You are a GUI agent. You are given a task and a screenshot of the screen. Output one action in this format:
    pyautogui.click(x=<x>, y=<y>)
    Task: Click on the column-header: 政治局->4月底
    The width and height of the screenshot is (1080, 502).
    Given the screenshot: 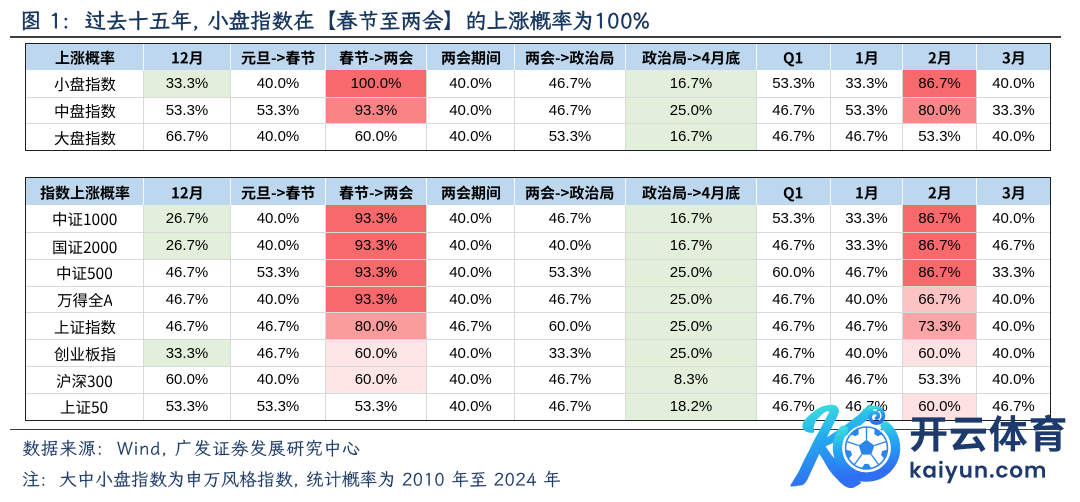 What is the action you would take?
    pyautogui.click(x=690, y=191)
    